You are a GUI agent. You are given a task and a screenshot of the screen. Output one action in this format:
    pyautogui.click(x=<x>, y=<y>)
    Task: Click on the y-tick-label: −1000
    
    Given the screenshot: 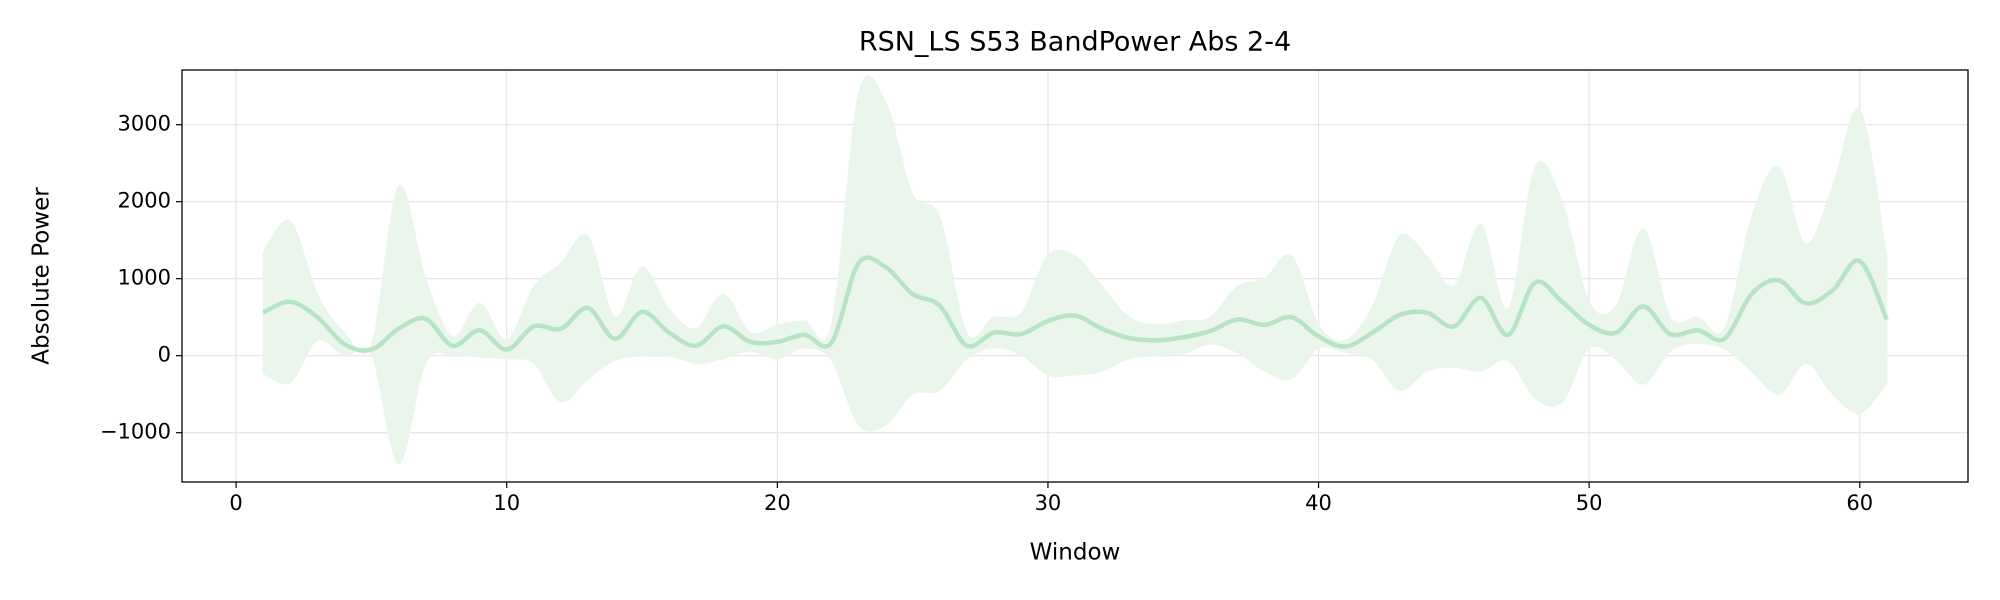 What is the action you would take?
    pyautogui.click(x=135, y=432)
    